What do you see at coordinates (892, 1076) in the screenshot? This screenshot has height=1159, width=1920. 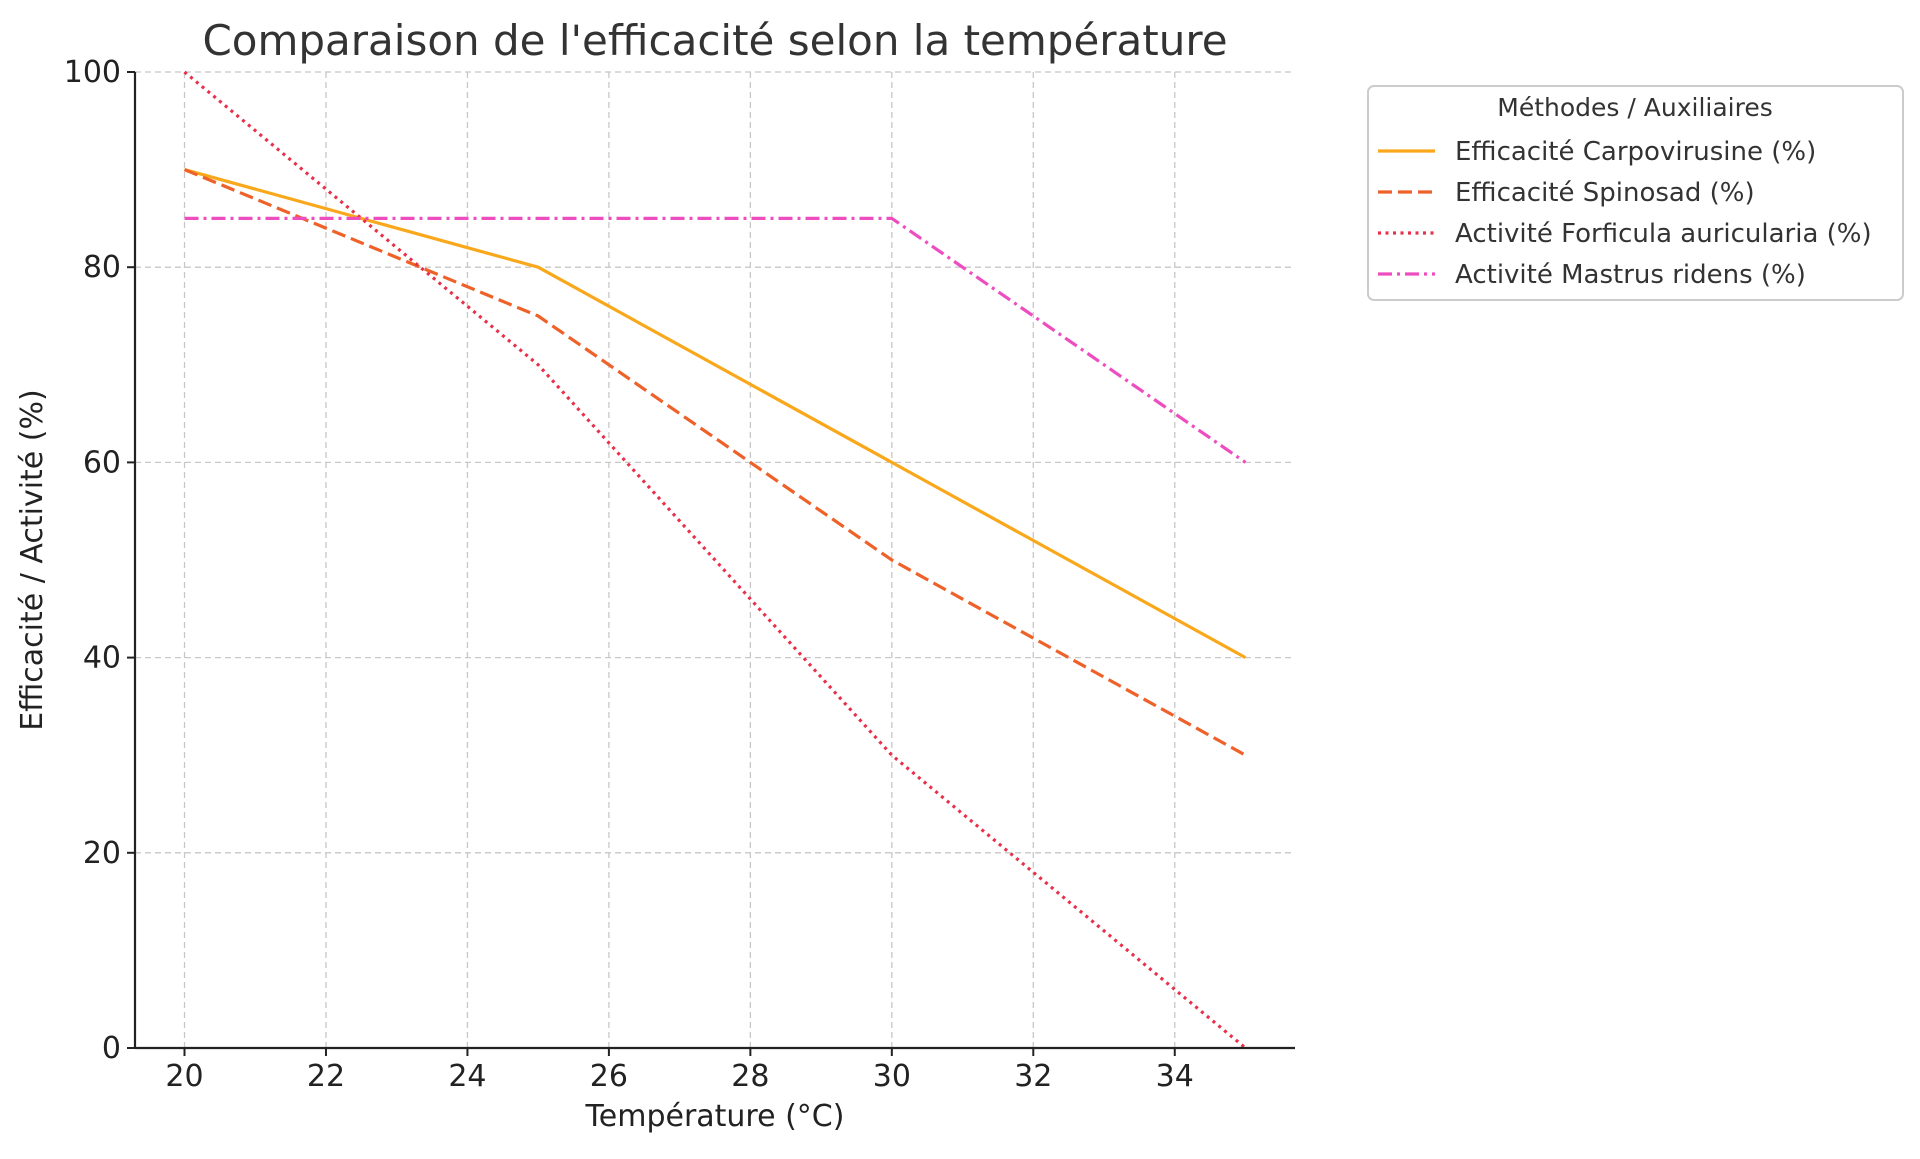 I see `x-tick-label: 30` at bounding box center [892, 1076].